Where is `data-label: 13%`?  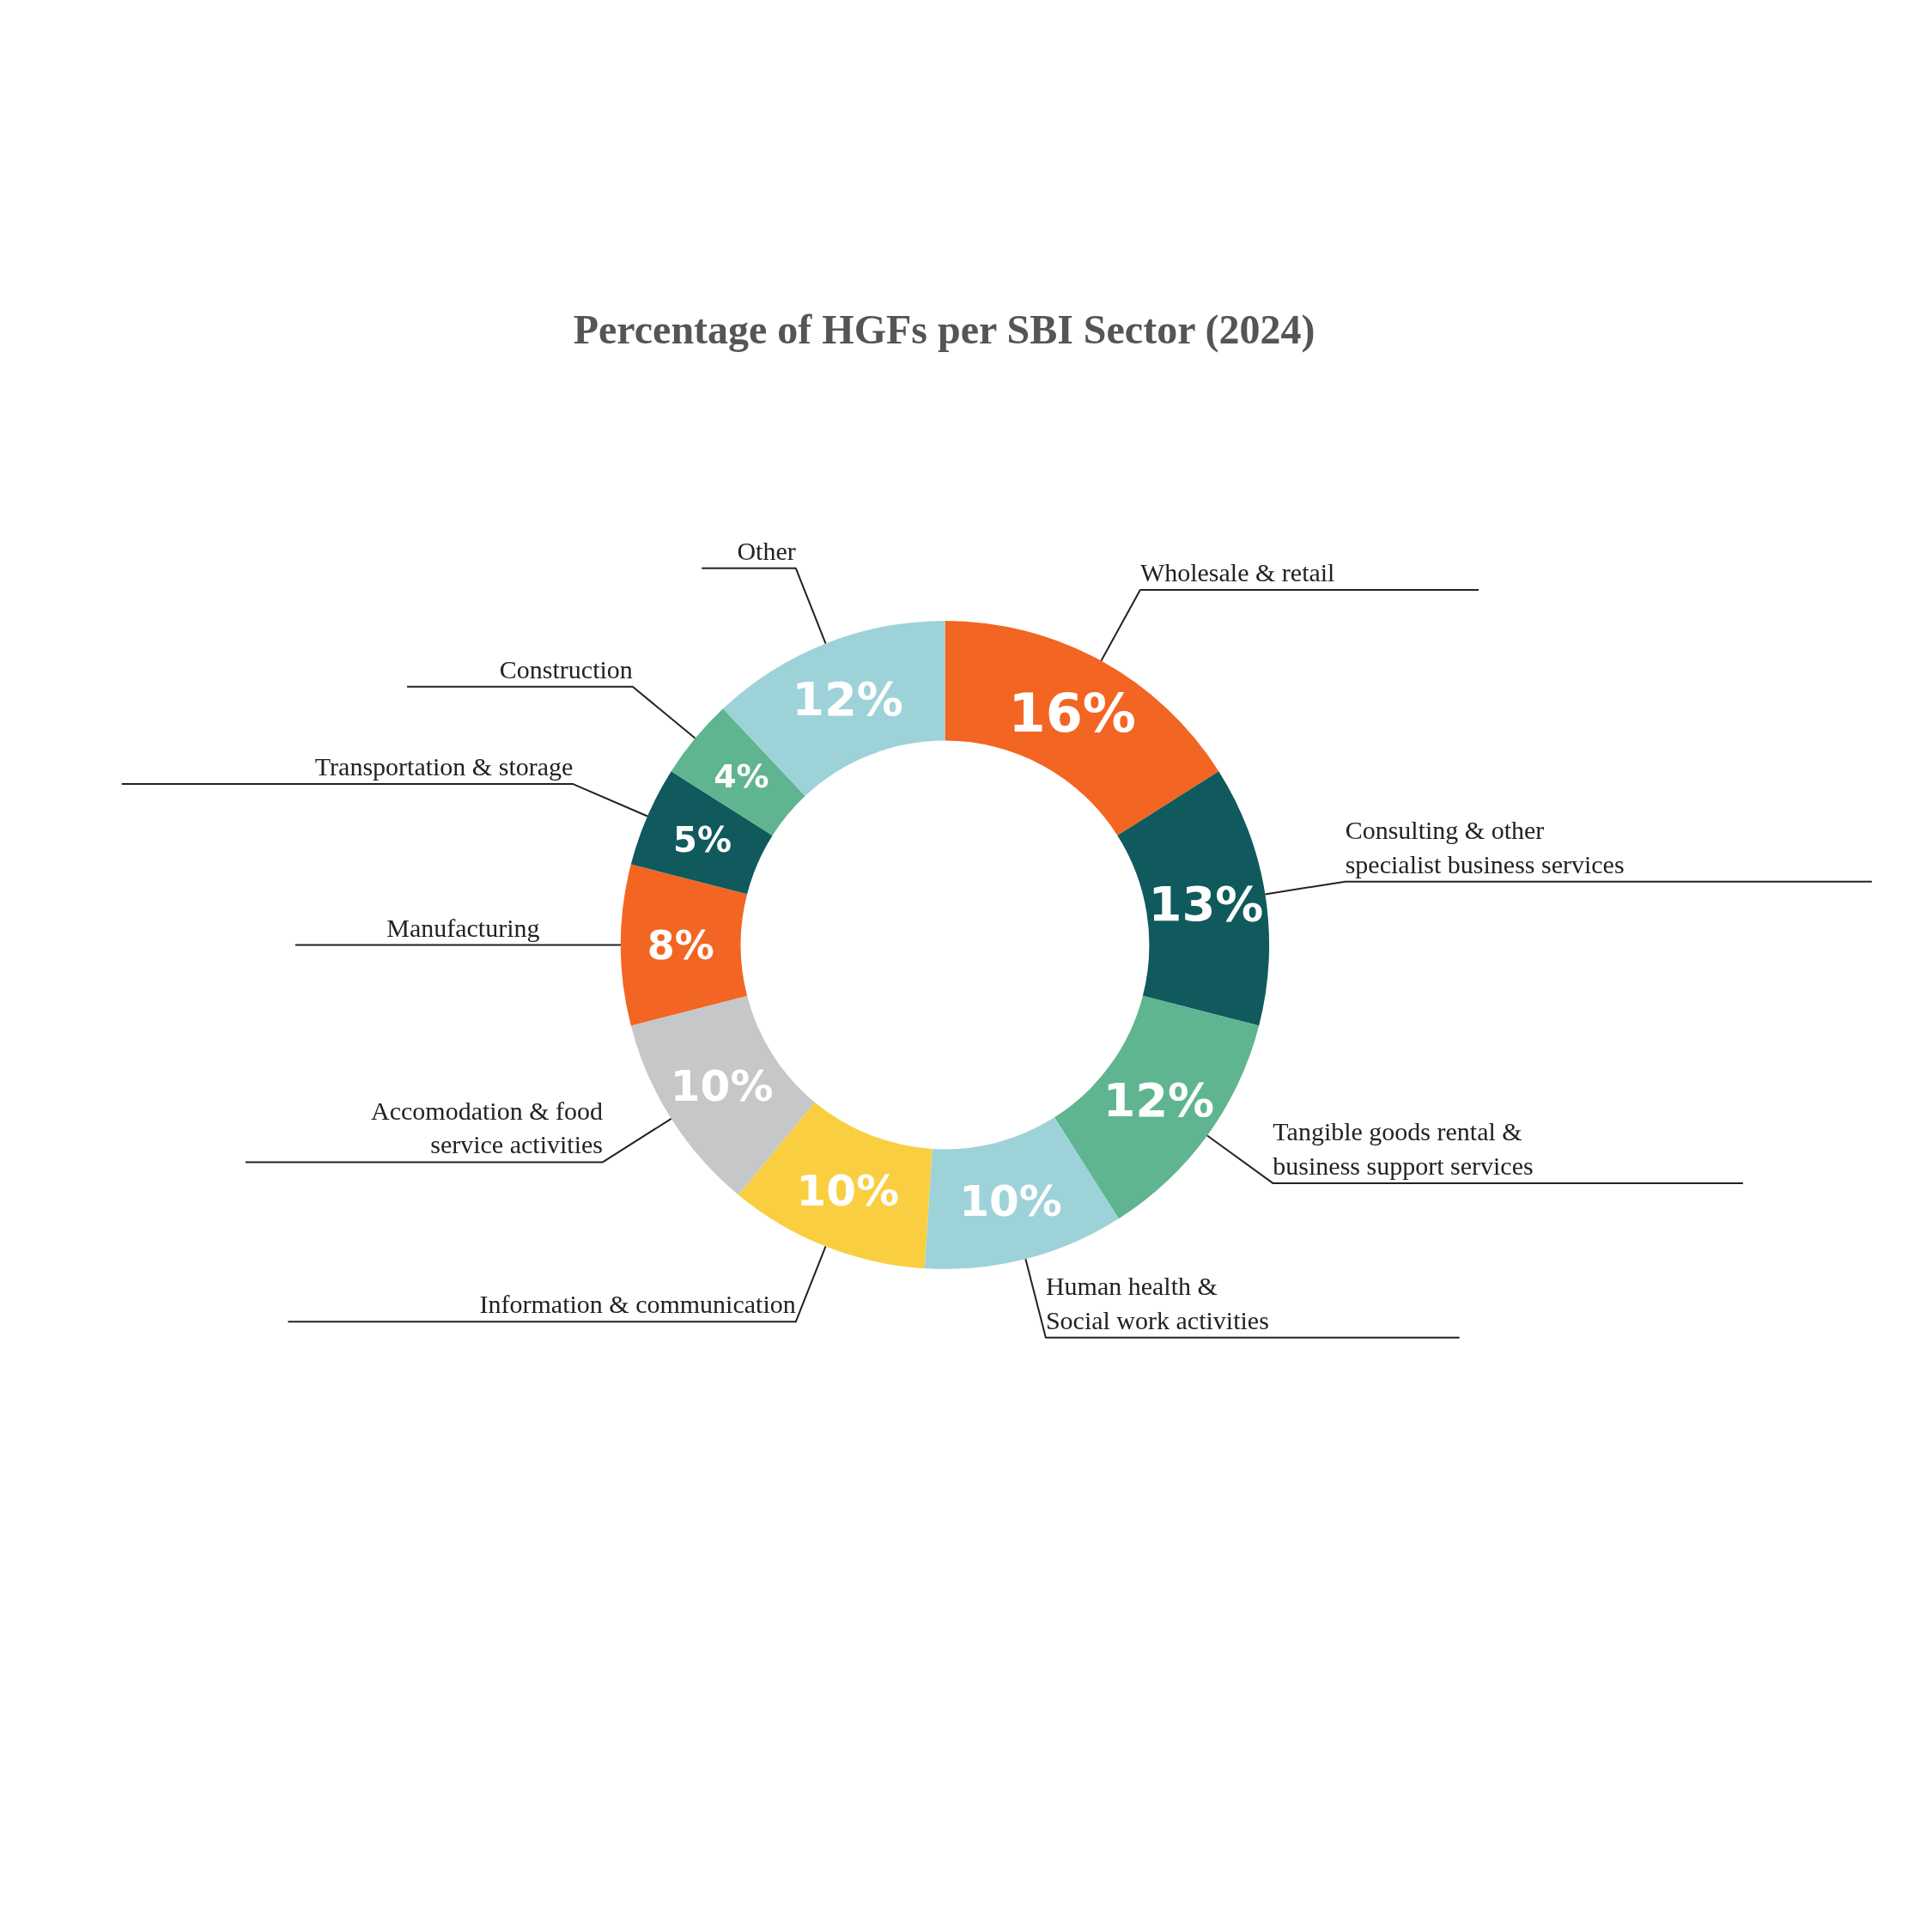
data-label: 13% is located at coordinates (1206, 903).